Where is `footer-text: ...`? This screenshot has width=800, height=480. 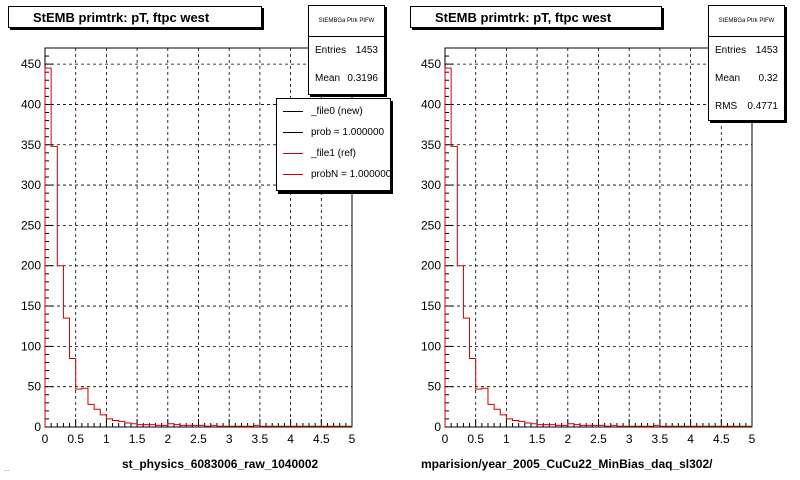 footer-text: ... is located at coordinates (7, 469).